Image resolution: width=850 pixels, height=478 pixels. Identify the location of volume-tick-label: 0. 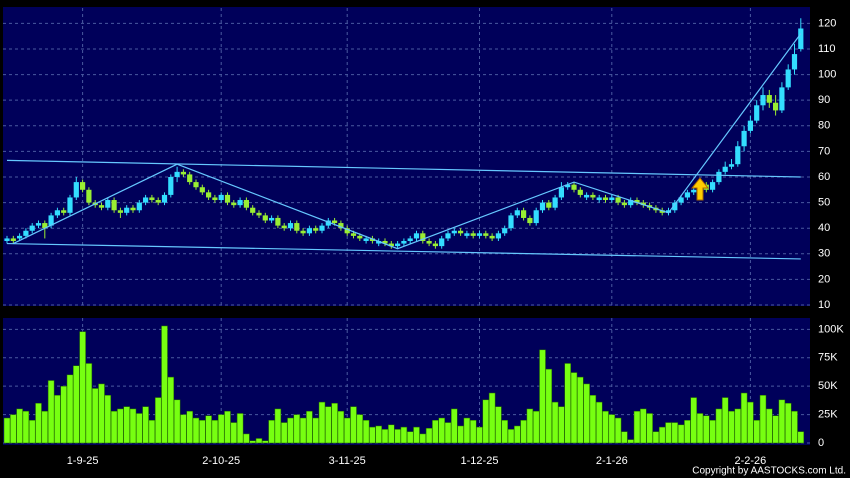
(821, 443).